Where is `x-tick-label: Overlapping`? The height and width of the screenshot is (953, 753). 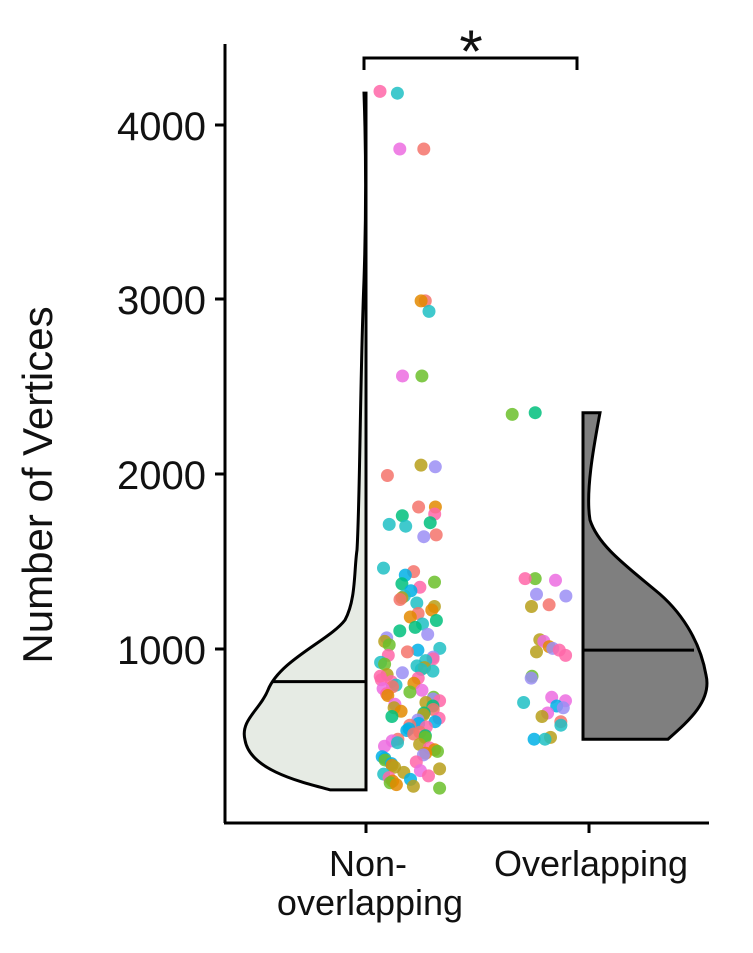
x-tick-label: Overlapping is located at coordinates (591, 863).